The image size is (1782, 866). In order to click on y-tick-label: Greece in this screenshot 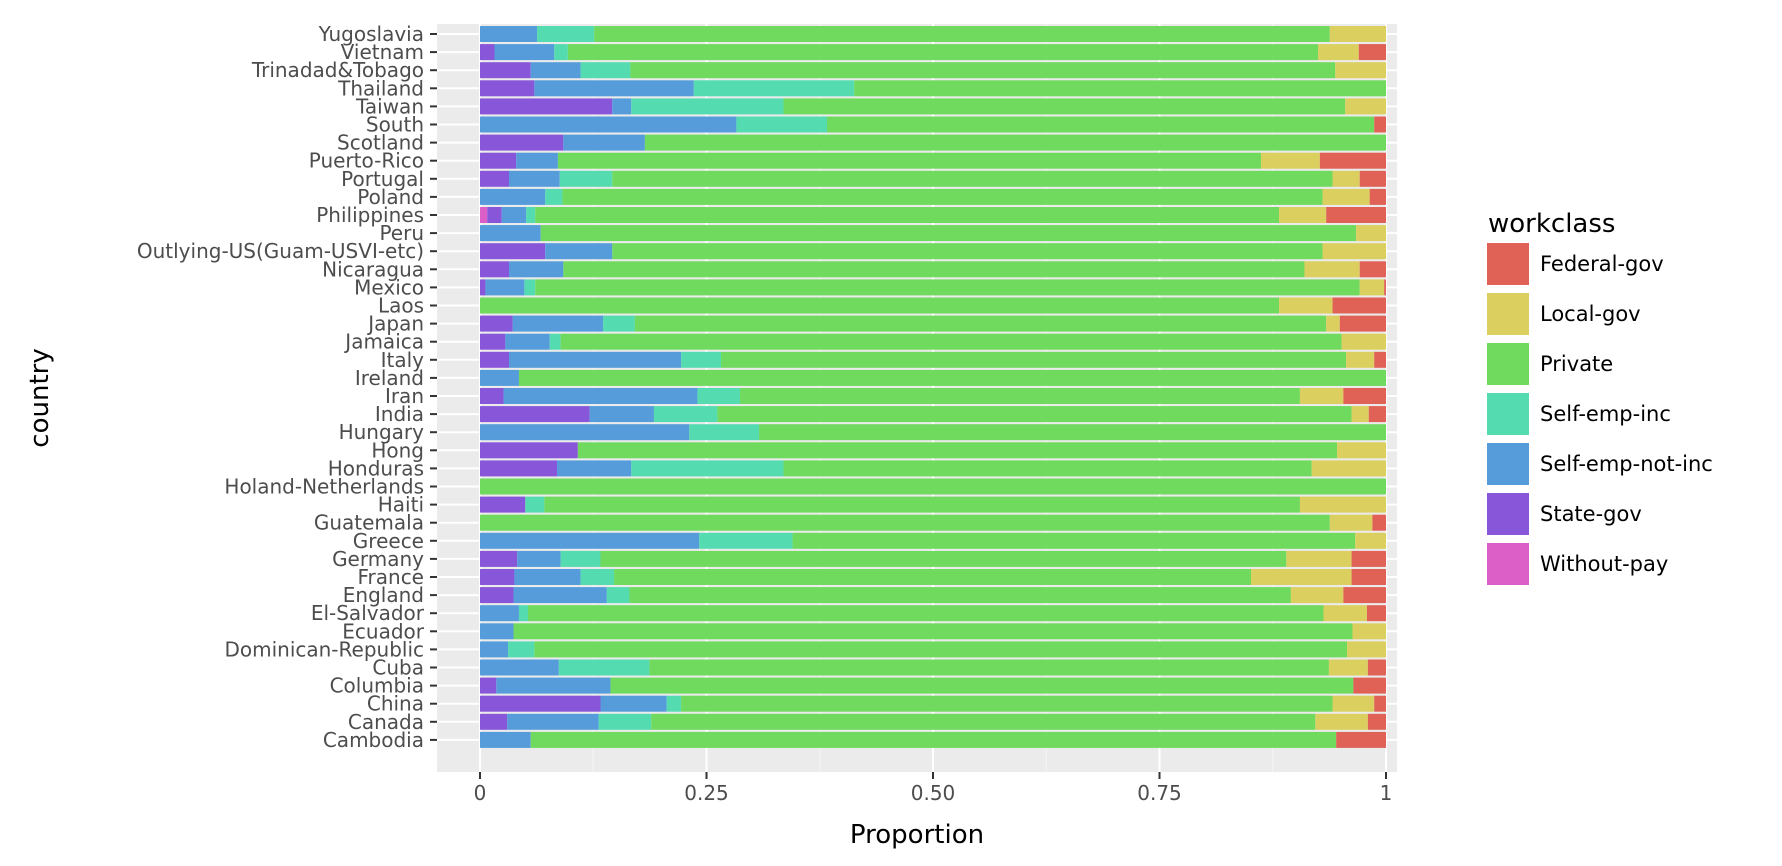, I will do `click(388, 541)`.